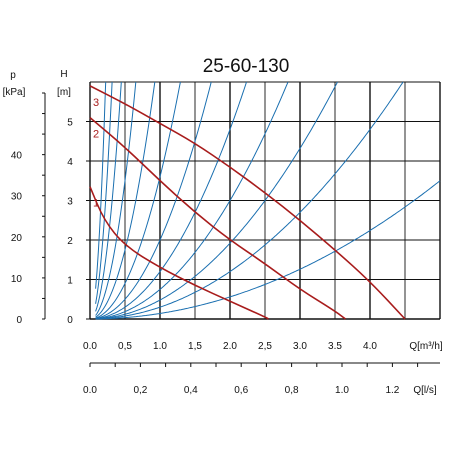 This screenshot has width=450, height=450. I want to click on flow-tick-label-ls: 0,8, so click(292, 390).